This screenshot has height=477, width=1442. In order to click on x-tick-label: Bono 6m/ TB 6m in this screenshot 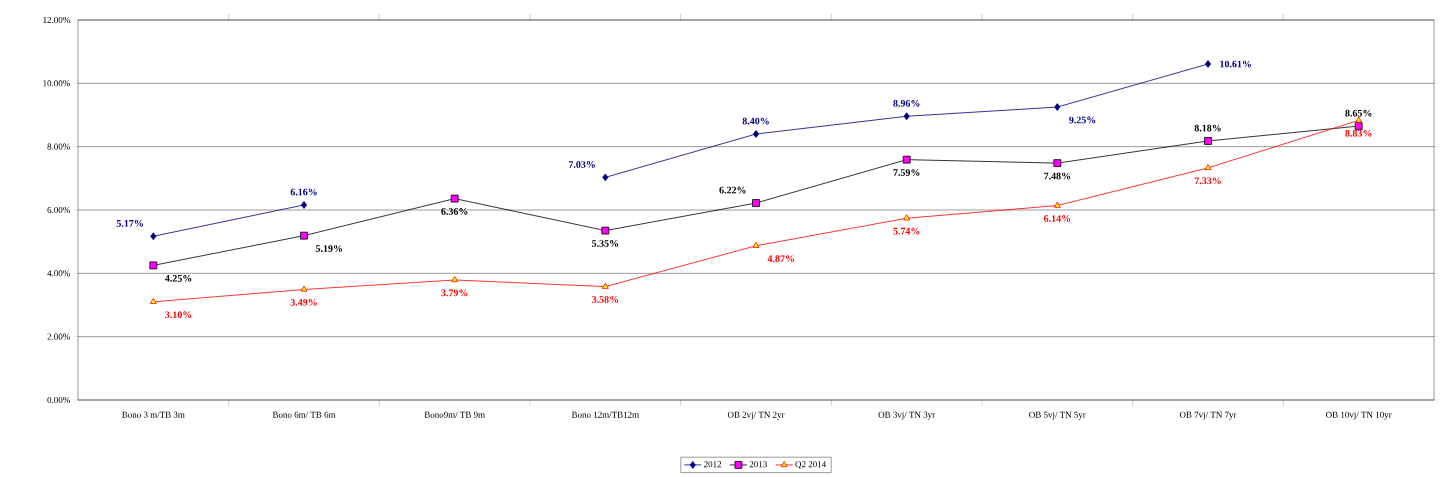, I will do `click(304, 414)`.